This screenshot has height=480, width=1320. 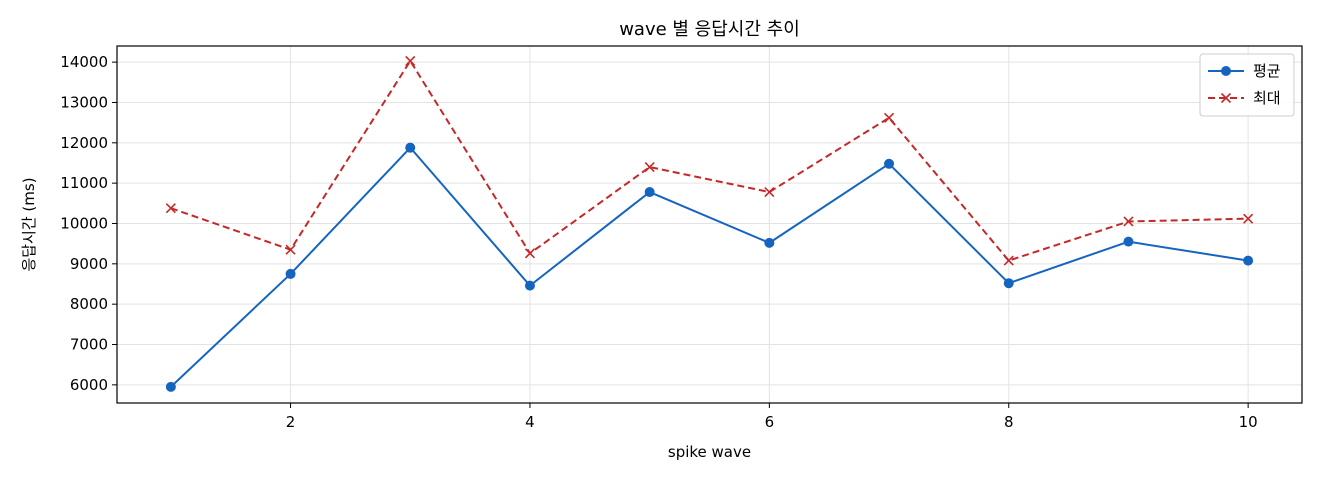 I want to click on chart-title: wave 별 응답시간 추이, so click(x=709, y=29).